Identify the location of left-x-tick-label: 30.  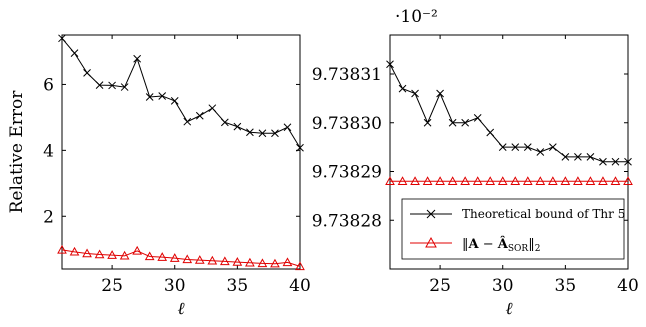
(175, 286).